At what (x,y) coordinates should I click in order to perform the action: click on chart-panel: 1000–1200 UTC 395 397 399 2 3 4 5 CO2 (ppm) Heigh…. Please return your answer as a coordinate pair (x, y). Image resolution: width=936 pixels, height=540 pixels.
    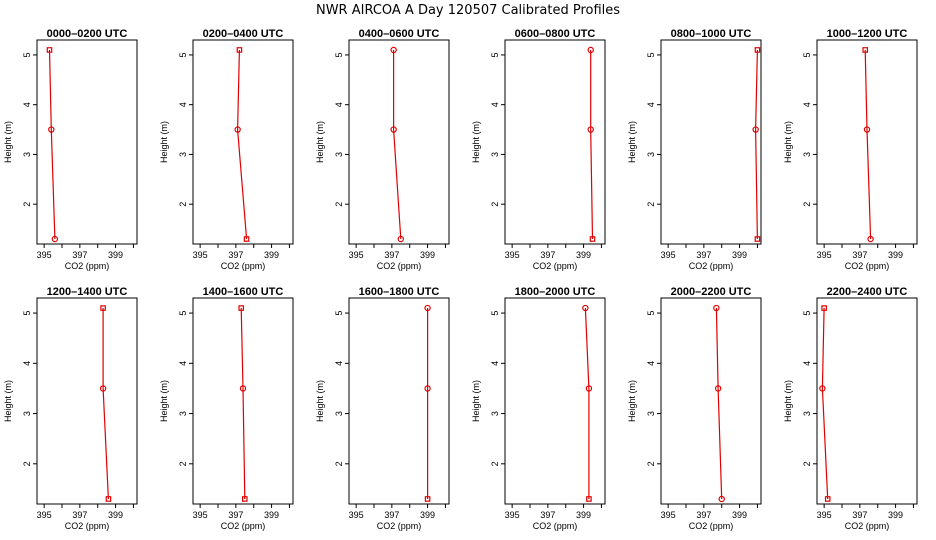
    Looking at the image, I should click on (850, 149).